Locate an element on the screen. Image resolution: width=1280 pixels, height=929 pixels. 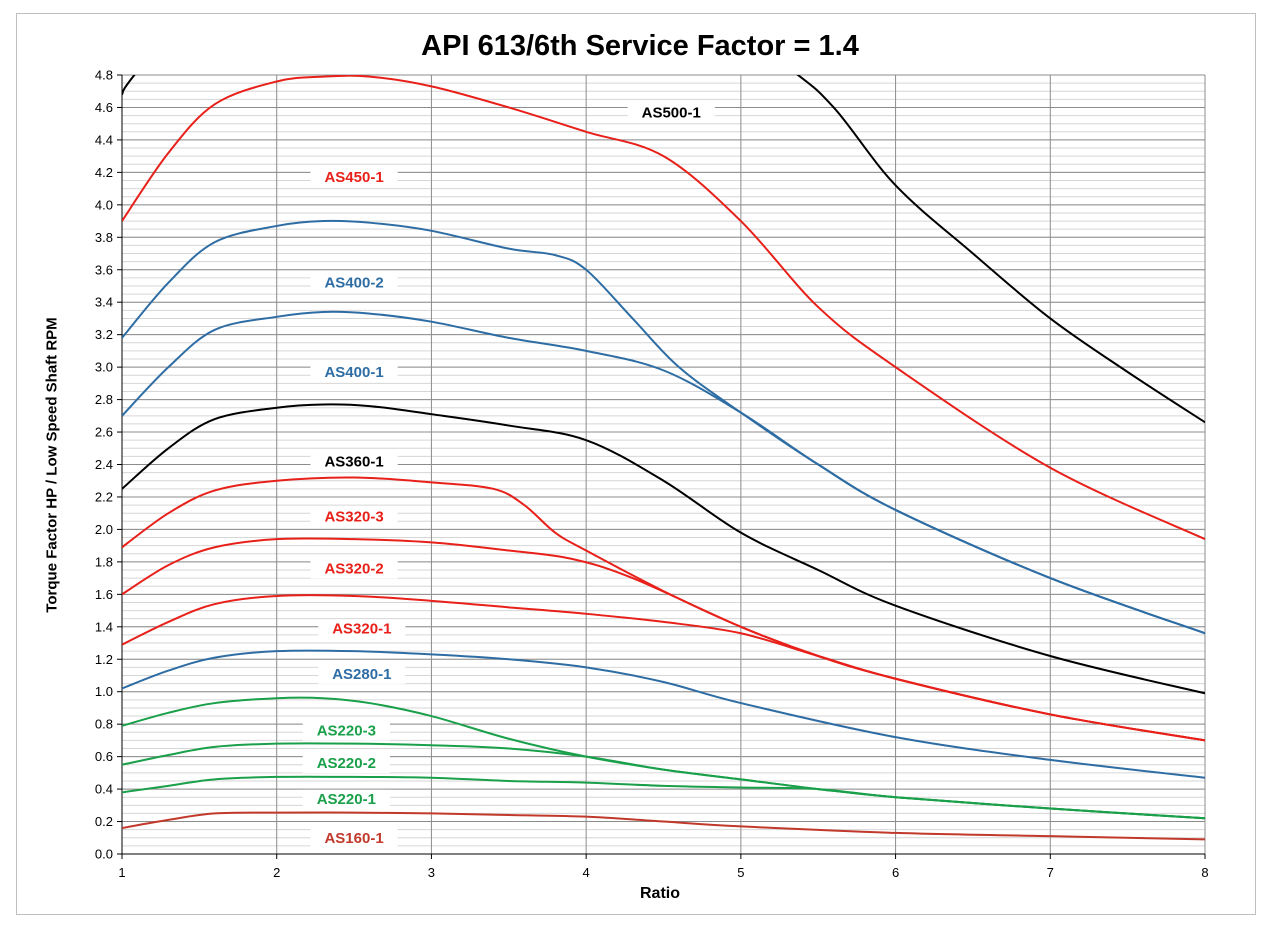
y-tick-label: 0.2 is located at coordinates (104, 821).